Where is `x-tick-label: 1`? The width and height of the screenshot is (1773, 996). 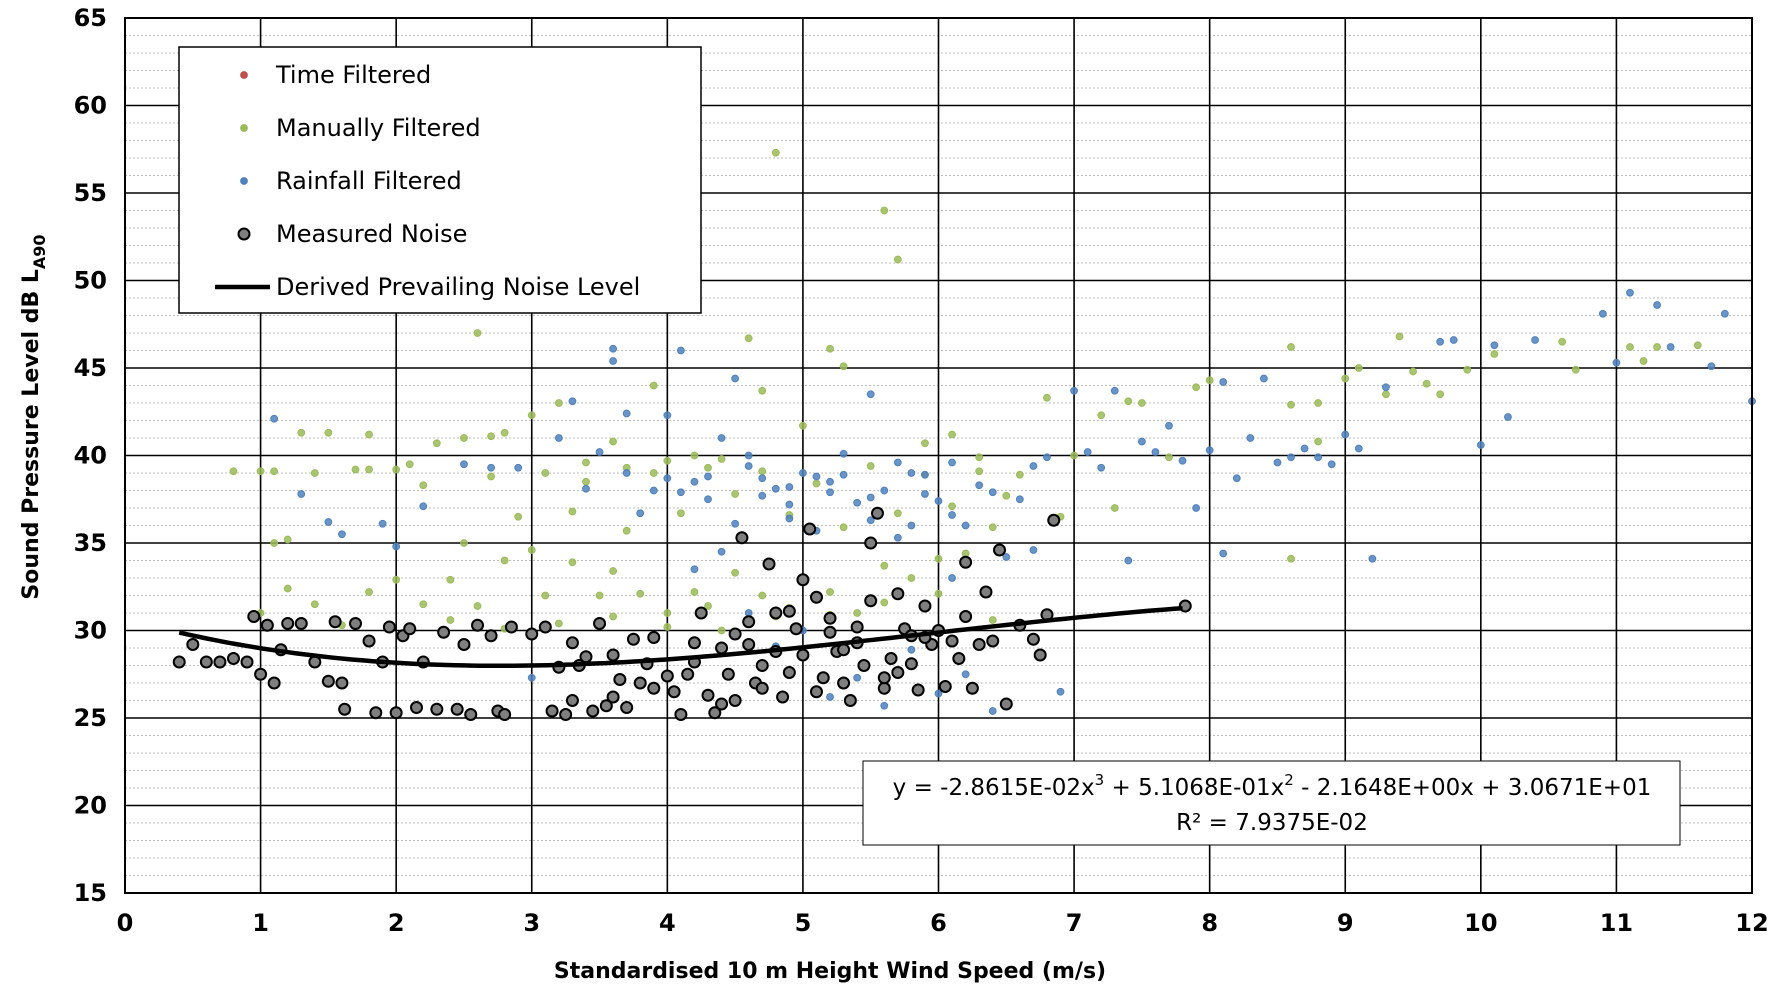
x-tick-label: 1 is located at coordinates (260, 923).